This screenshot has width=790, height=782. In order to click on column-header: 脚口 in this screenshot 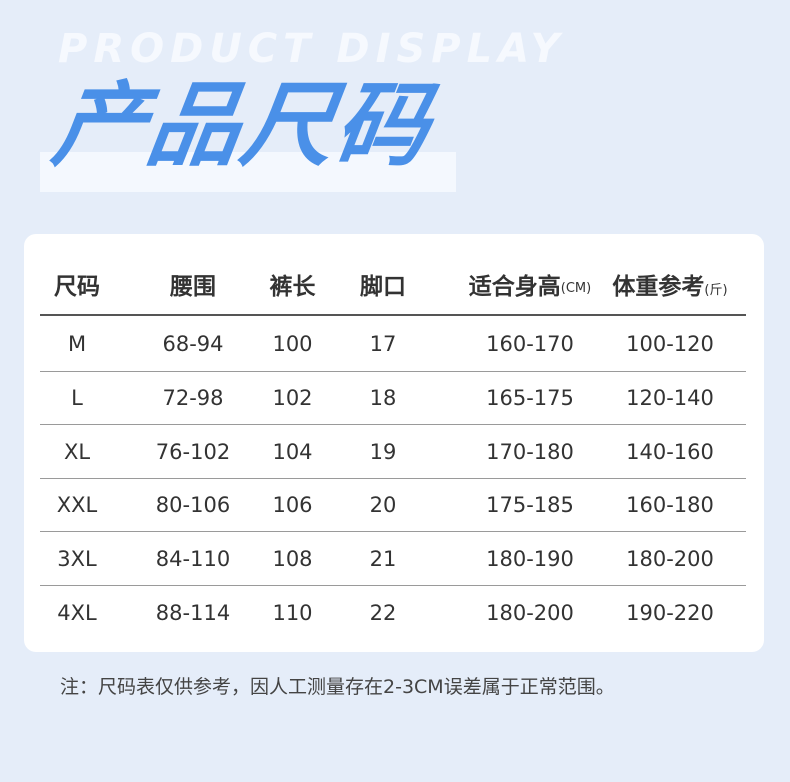, I will do `click(383, 284)`.